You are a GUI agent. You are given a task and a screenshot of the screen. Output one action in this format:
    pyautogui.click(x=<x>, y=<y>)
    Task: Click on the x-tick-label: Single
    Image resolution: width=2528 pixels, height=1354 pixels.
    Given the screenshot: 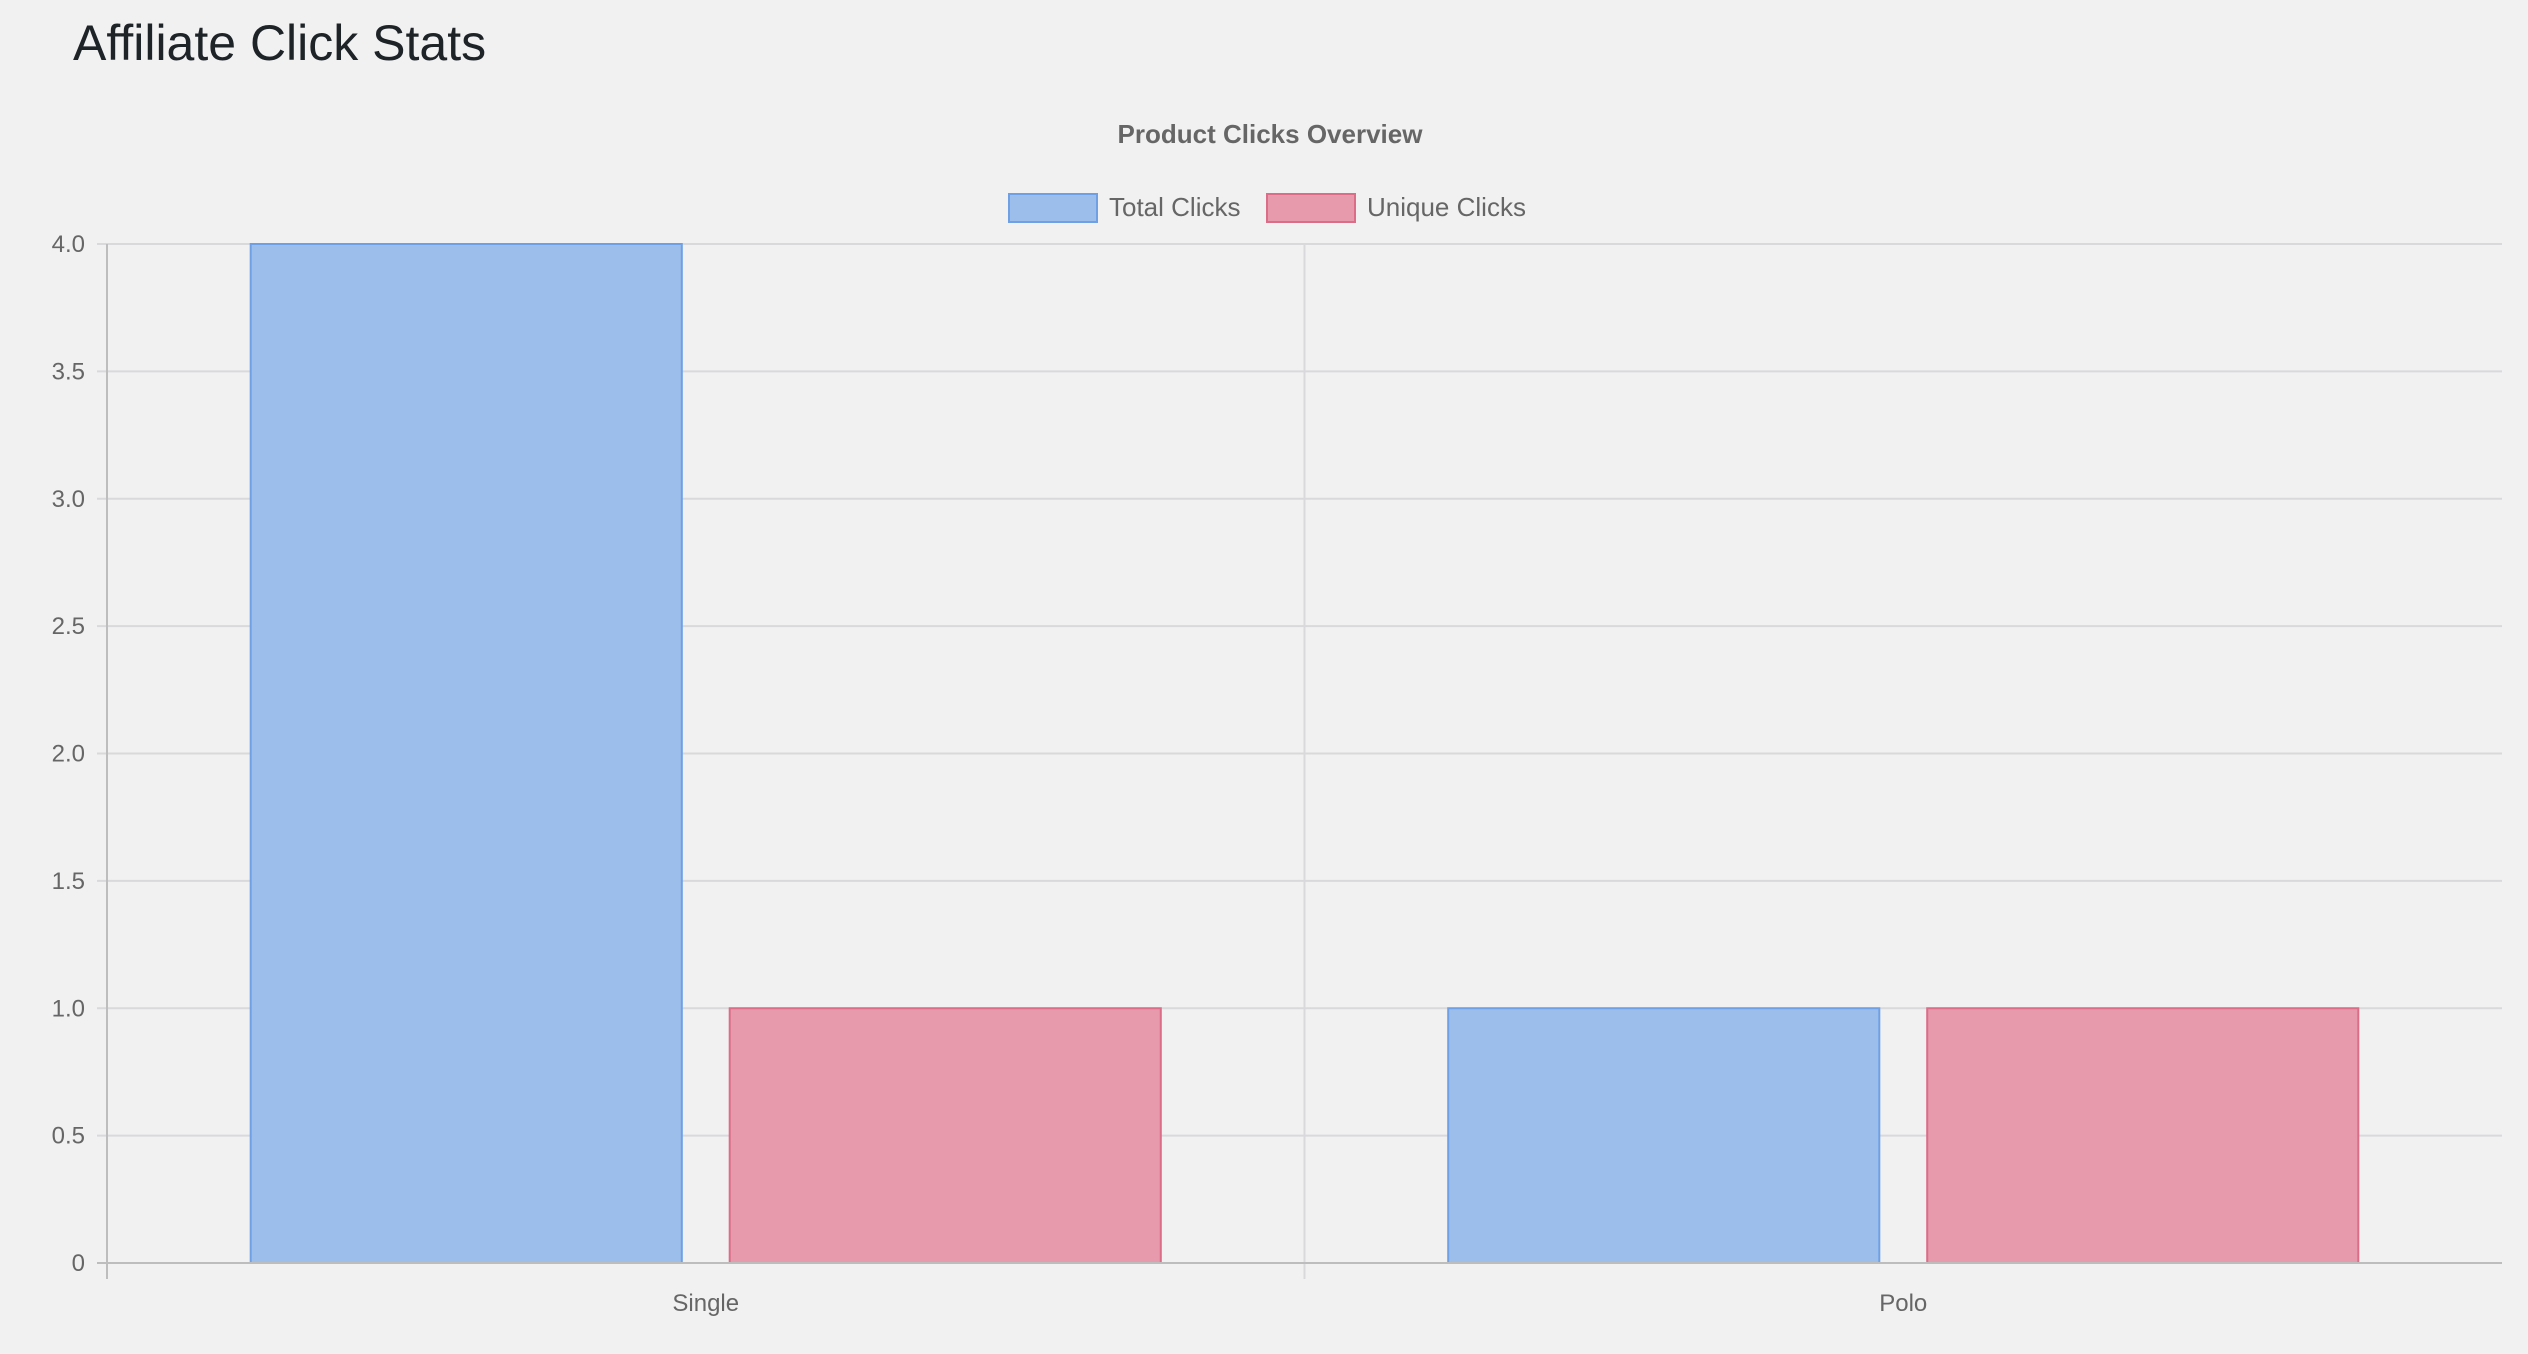 What is the action you would take?
    pyautogui.click(x=705, y=1303)
    